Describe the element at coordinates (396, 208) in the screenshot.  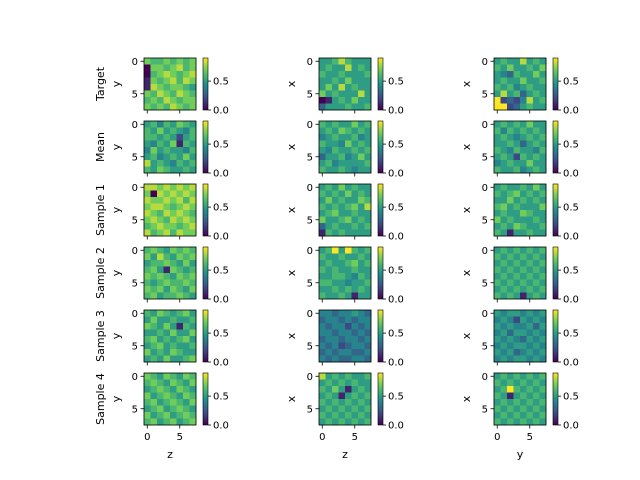
I see `colorbar-tick-label: 0.5` at that location.